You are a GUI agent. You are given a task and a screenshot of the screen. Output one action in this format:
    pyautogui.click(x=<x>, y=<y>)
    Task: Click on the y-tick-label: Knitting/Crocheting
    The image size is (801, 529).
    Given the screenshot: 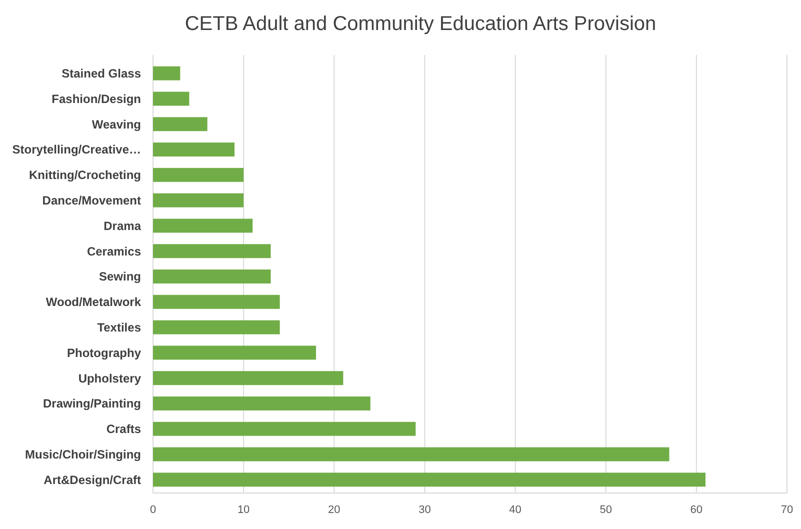 What is the action you would take?
    pyautogui.click(x=85, y=175)
    